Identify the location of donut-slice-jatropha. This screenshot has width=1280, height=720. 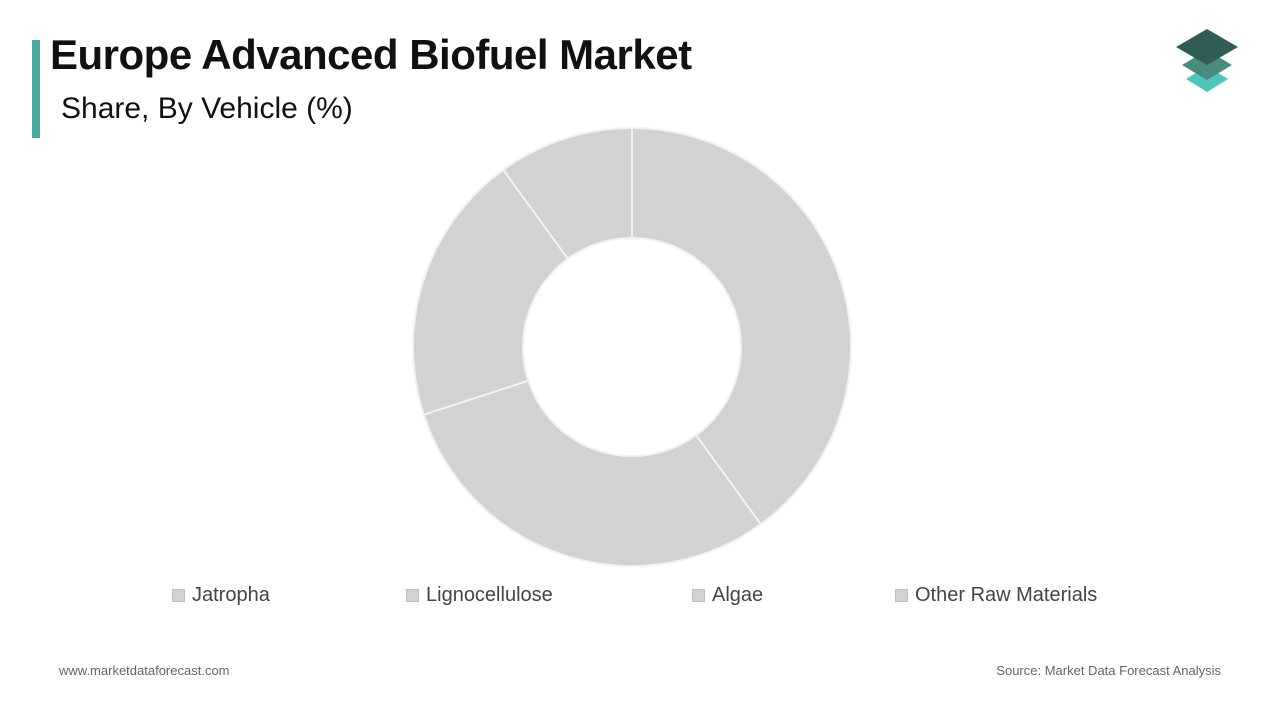
(741, 326).